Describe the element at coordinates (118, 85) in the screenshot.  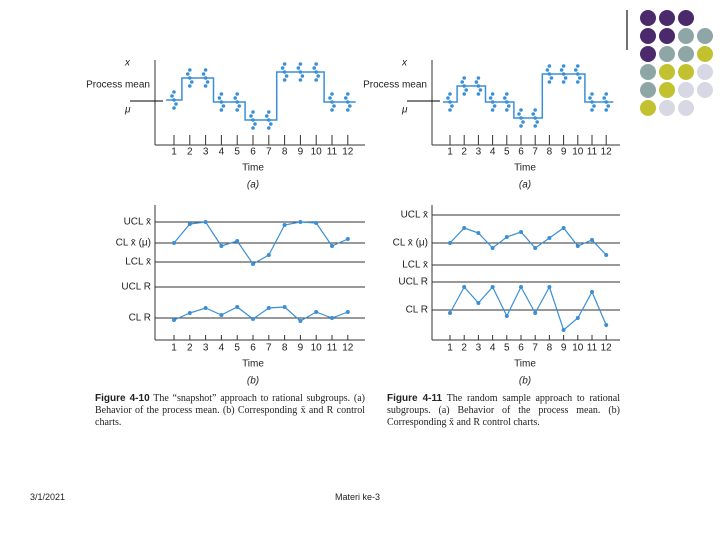
I see `y-label: Process mean` at that location.